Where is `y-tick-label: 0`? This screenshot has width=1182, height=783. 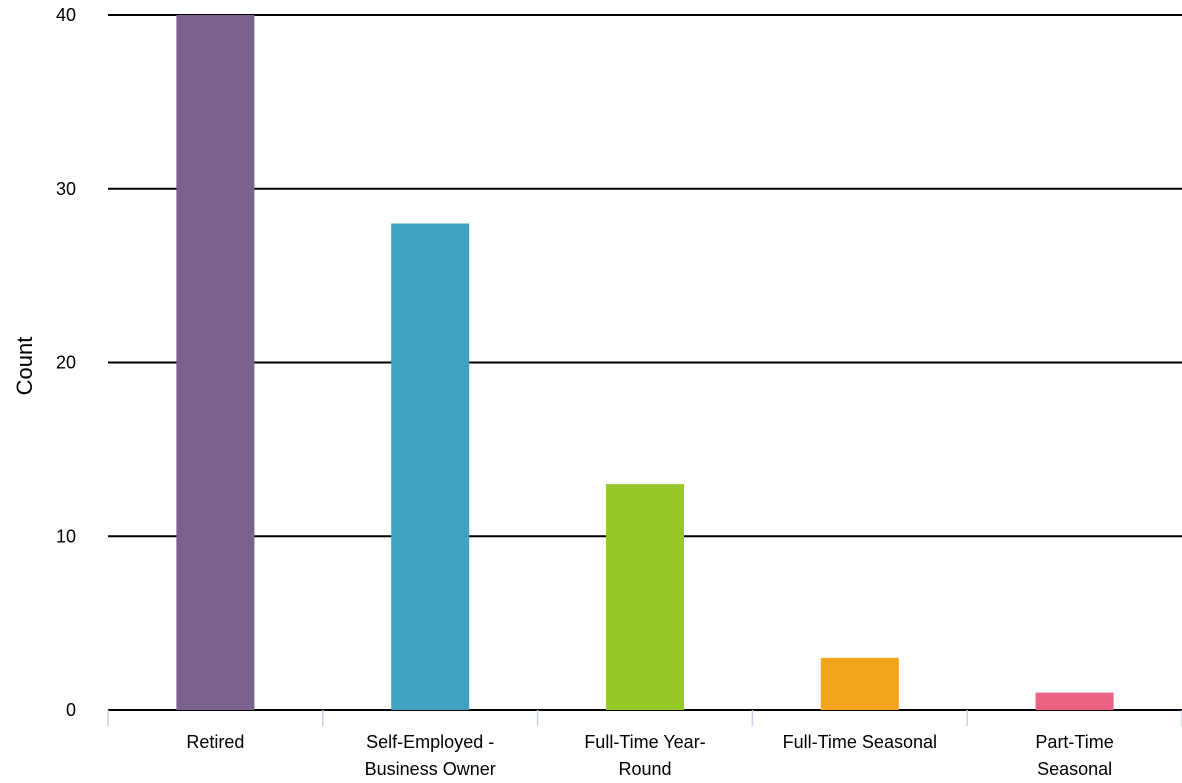 y-tick-label: 0 is located at coordinates (71, 710).